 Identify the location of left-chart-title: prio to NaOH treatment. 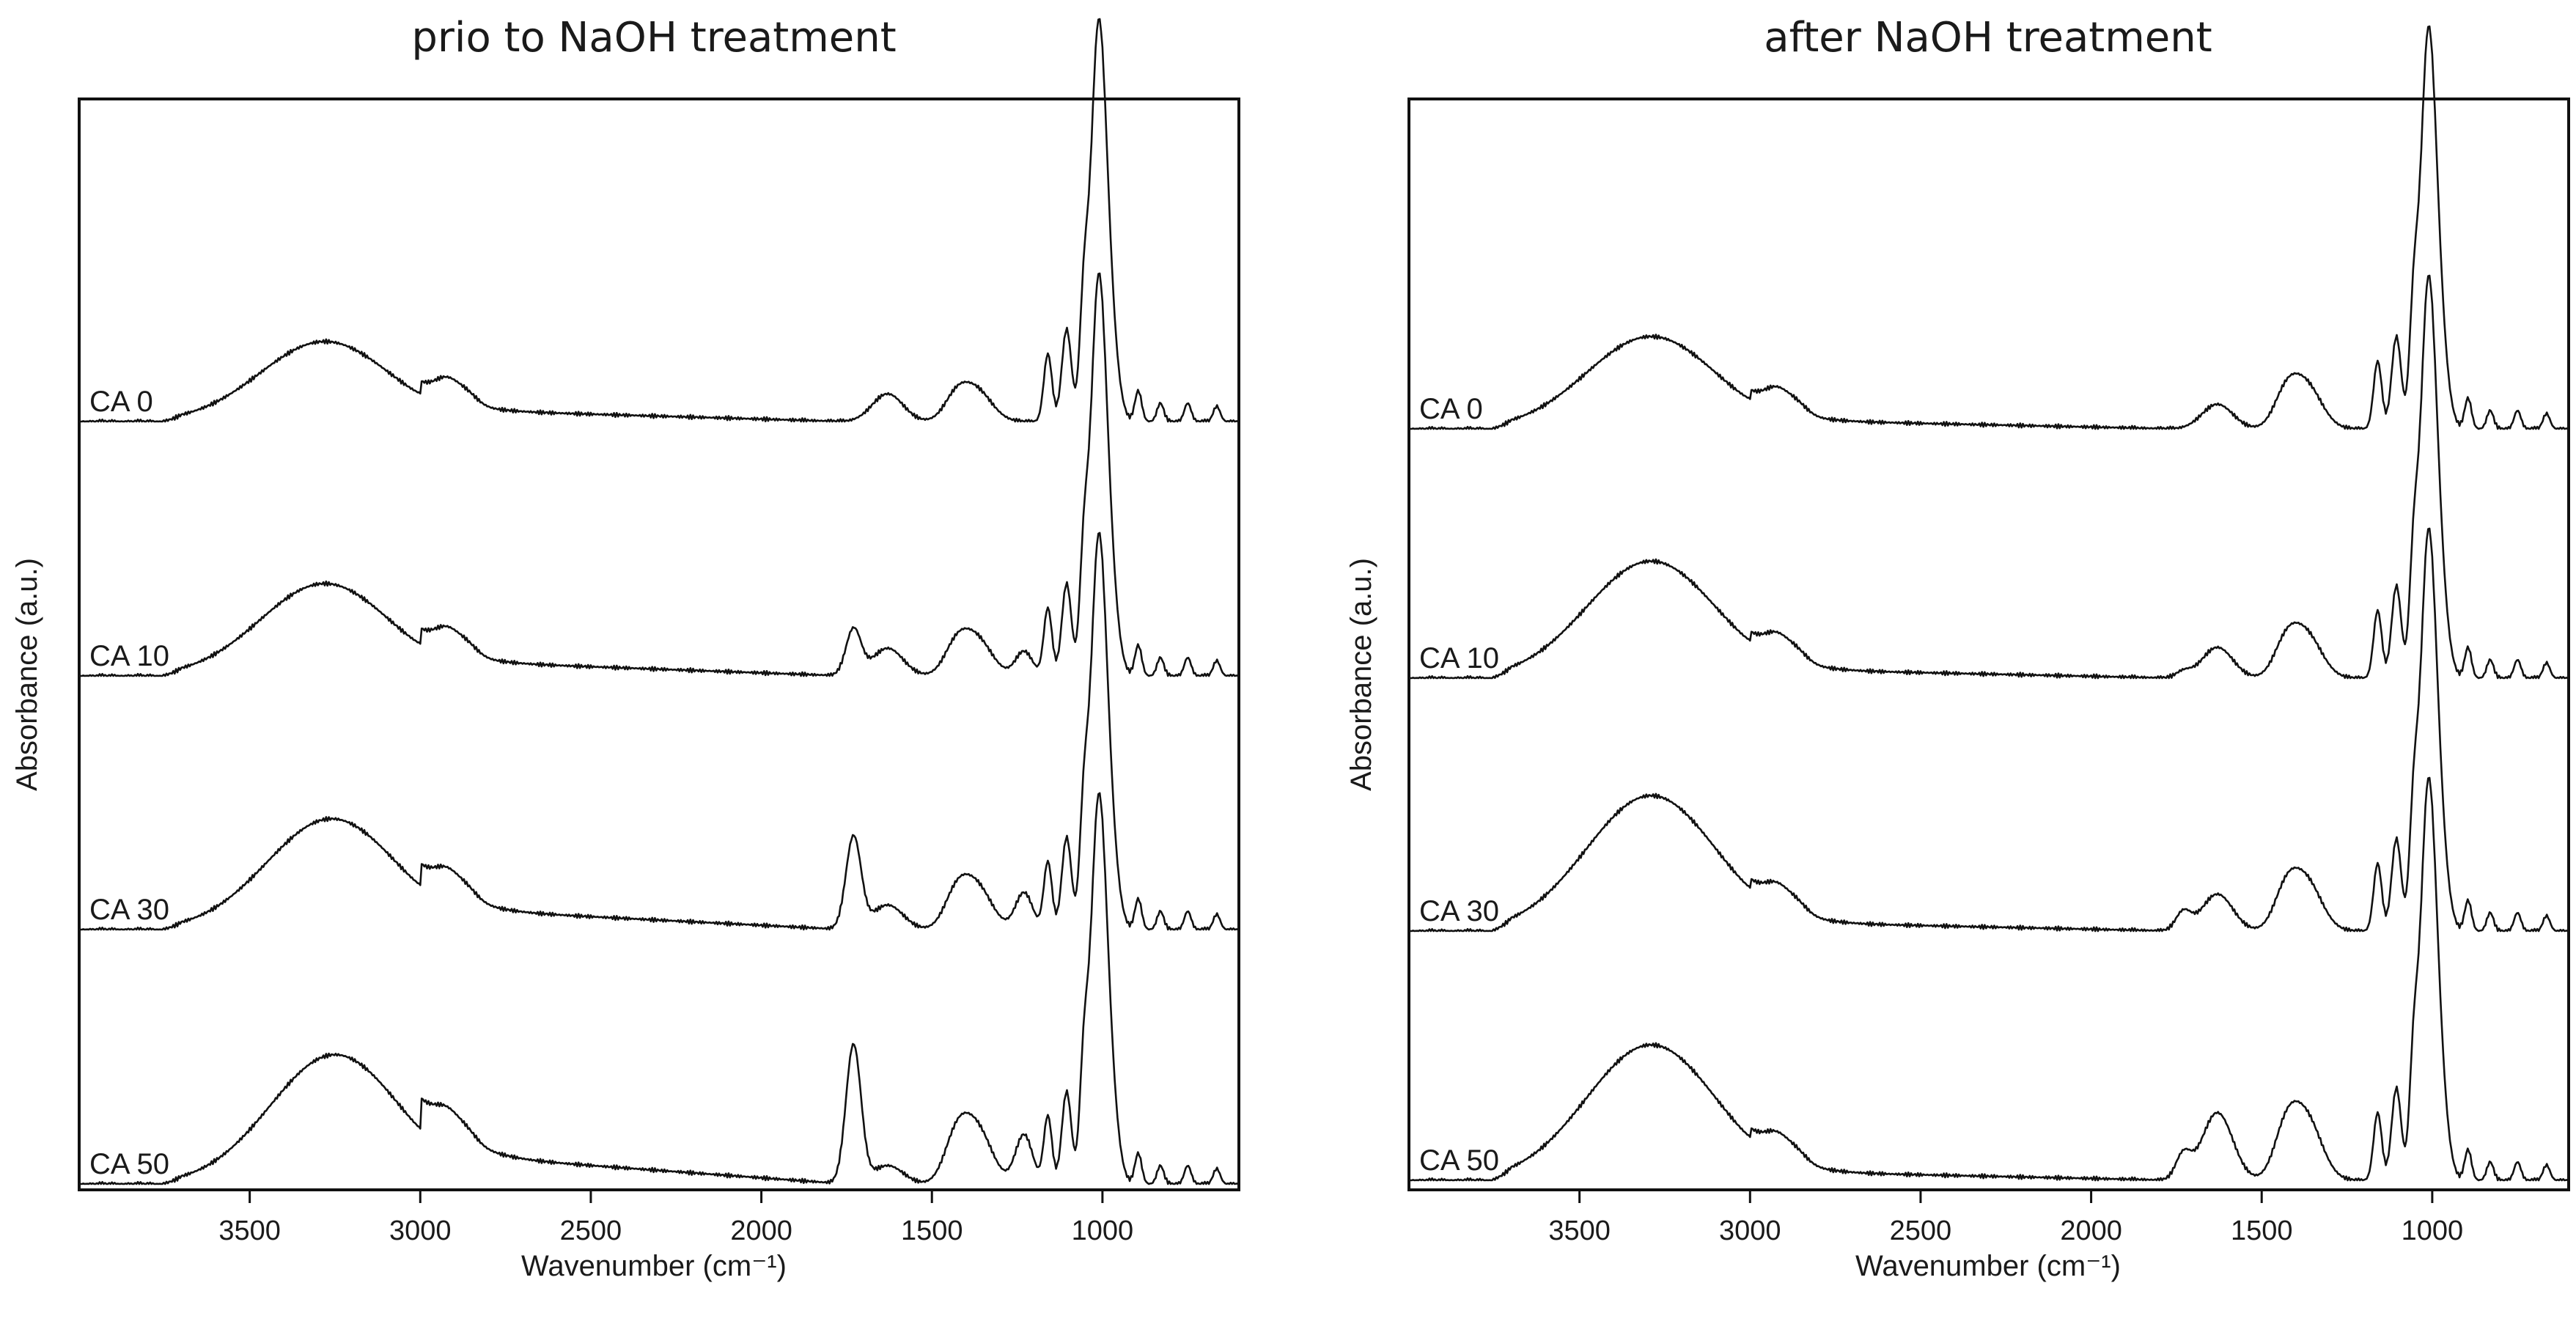
(653, 38).